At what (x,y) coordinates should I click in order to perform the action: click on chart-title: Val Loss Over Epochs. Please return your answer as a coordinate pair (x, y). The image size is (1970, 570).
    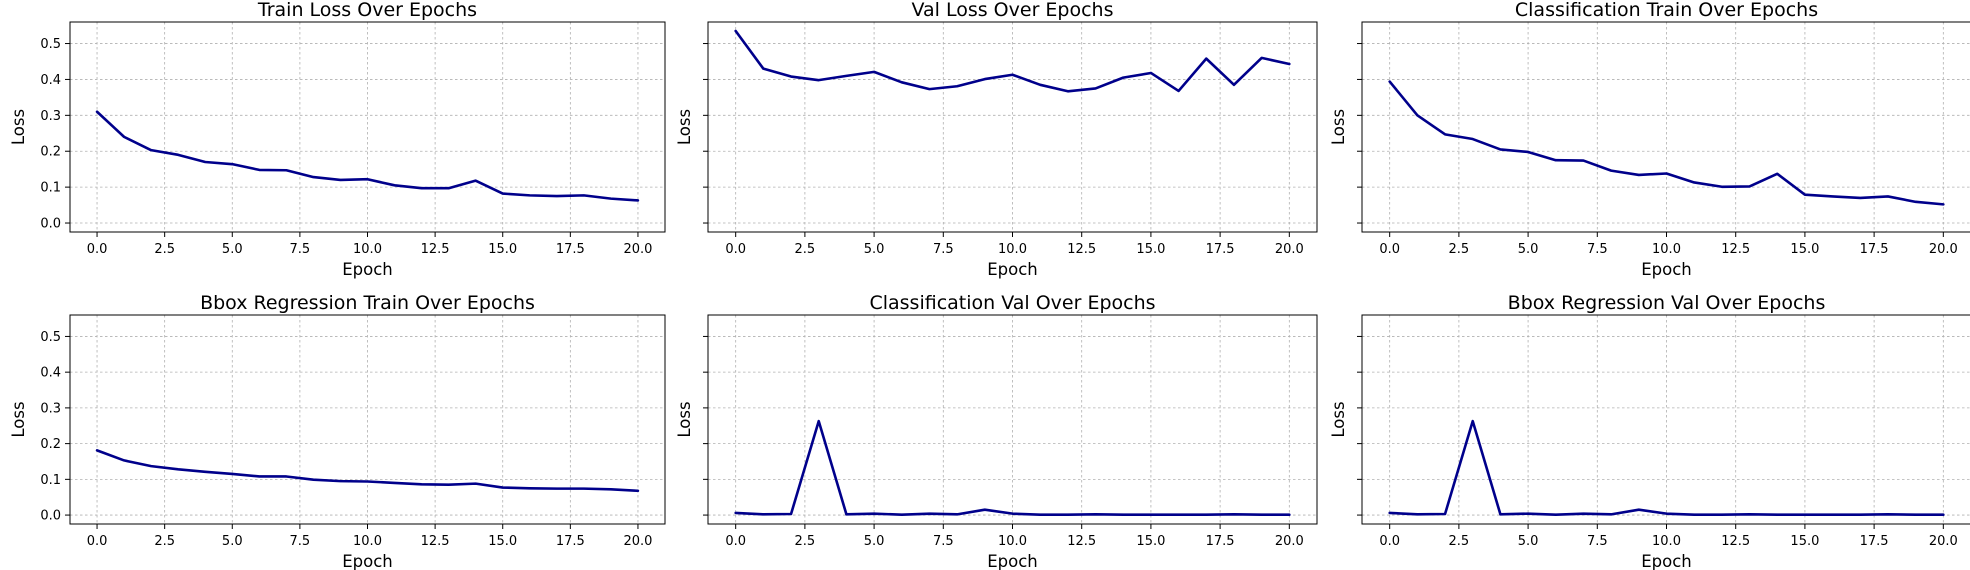
    Looking at the image, I should click on (1012, 10).